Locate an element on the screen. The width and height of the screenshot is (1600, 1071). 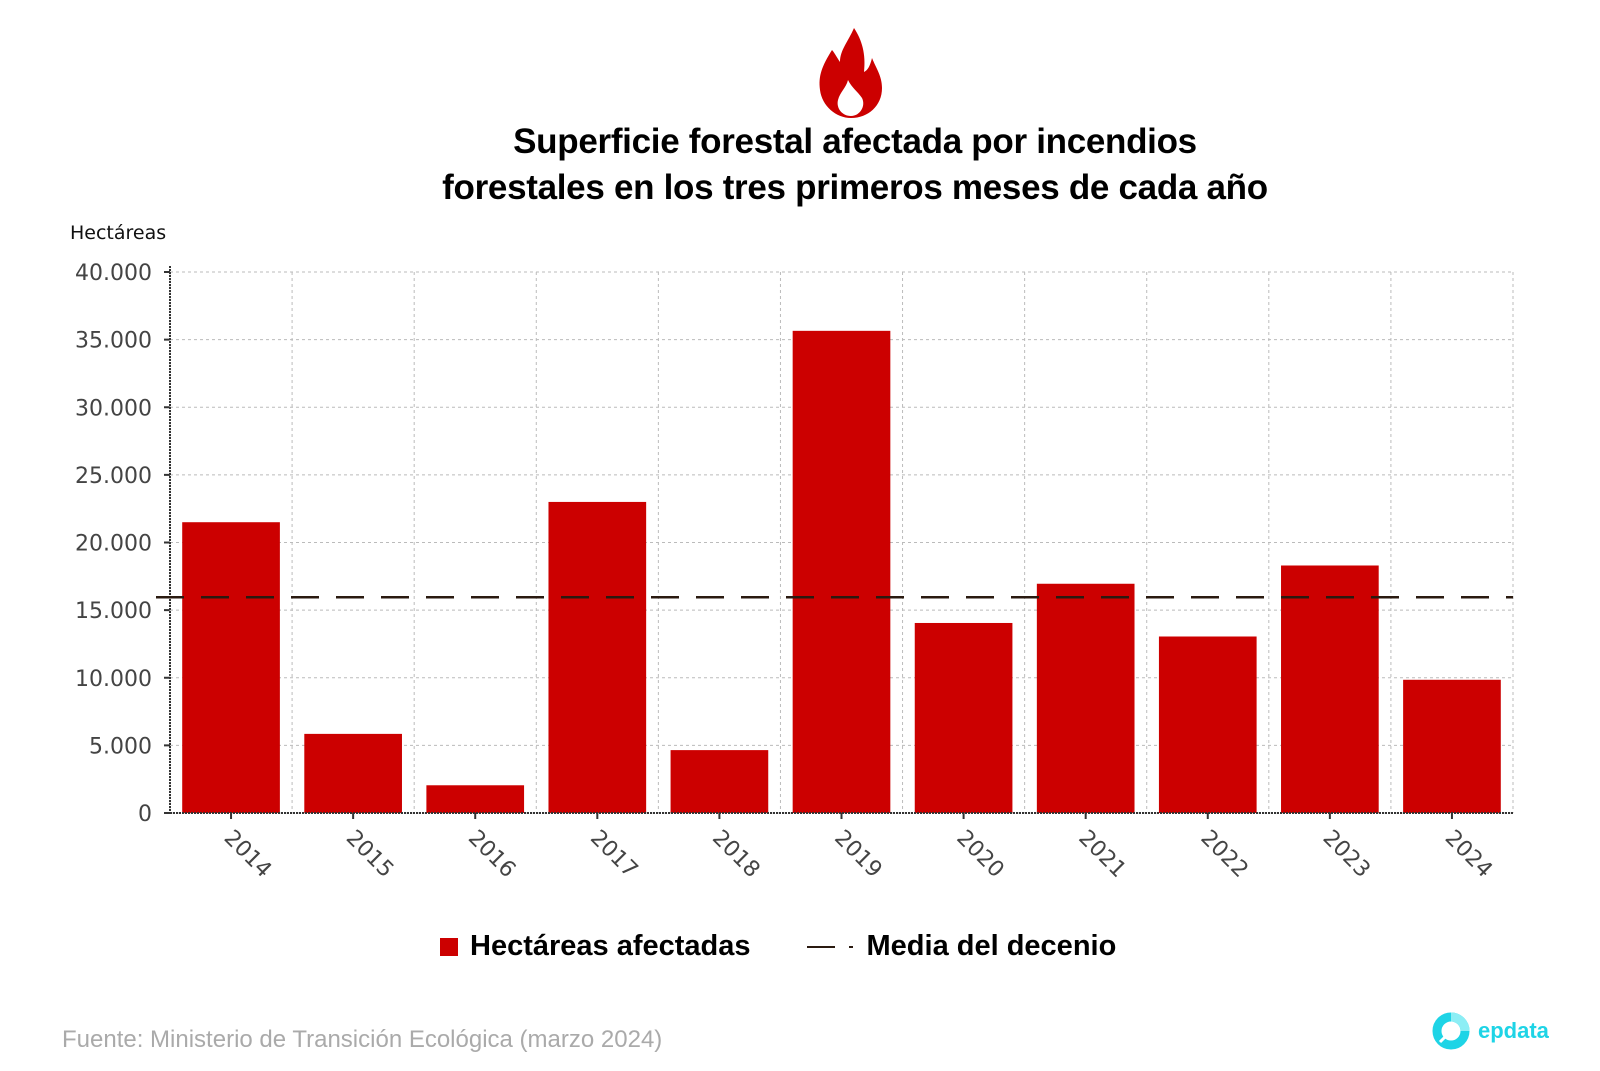
x-tick-label: 2016 is located at coordinates (491, 854).